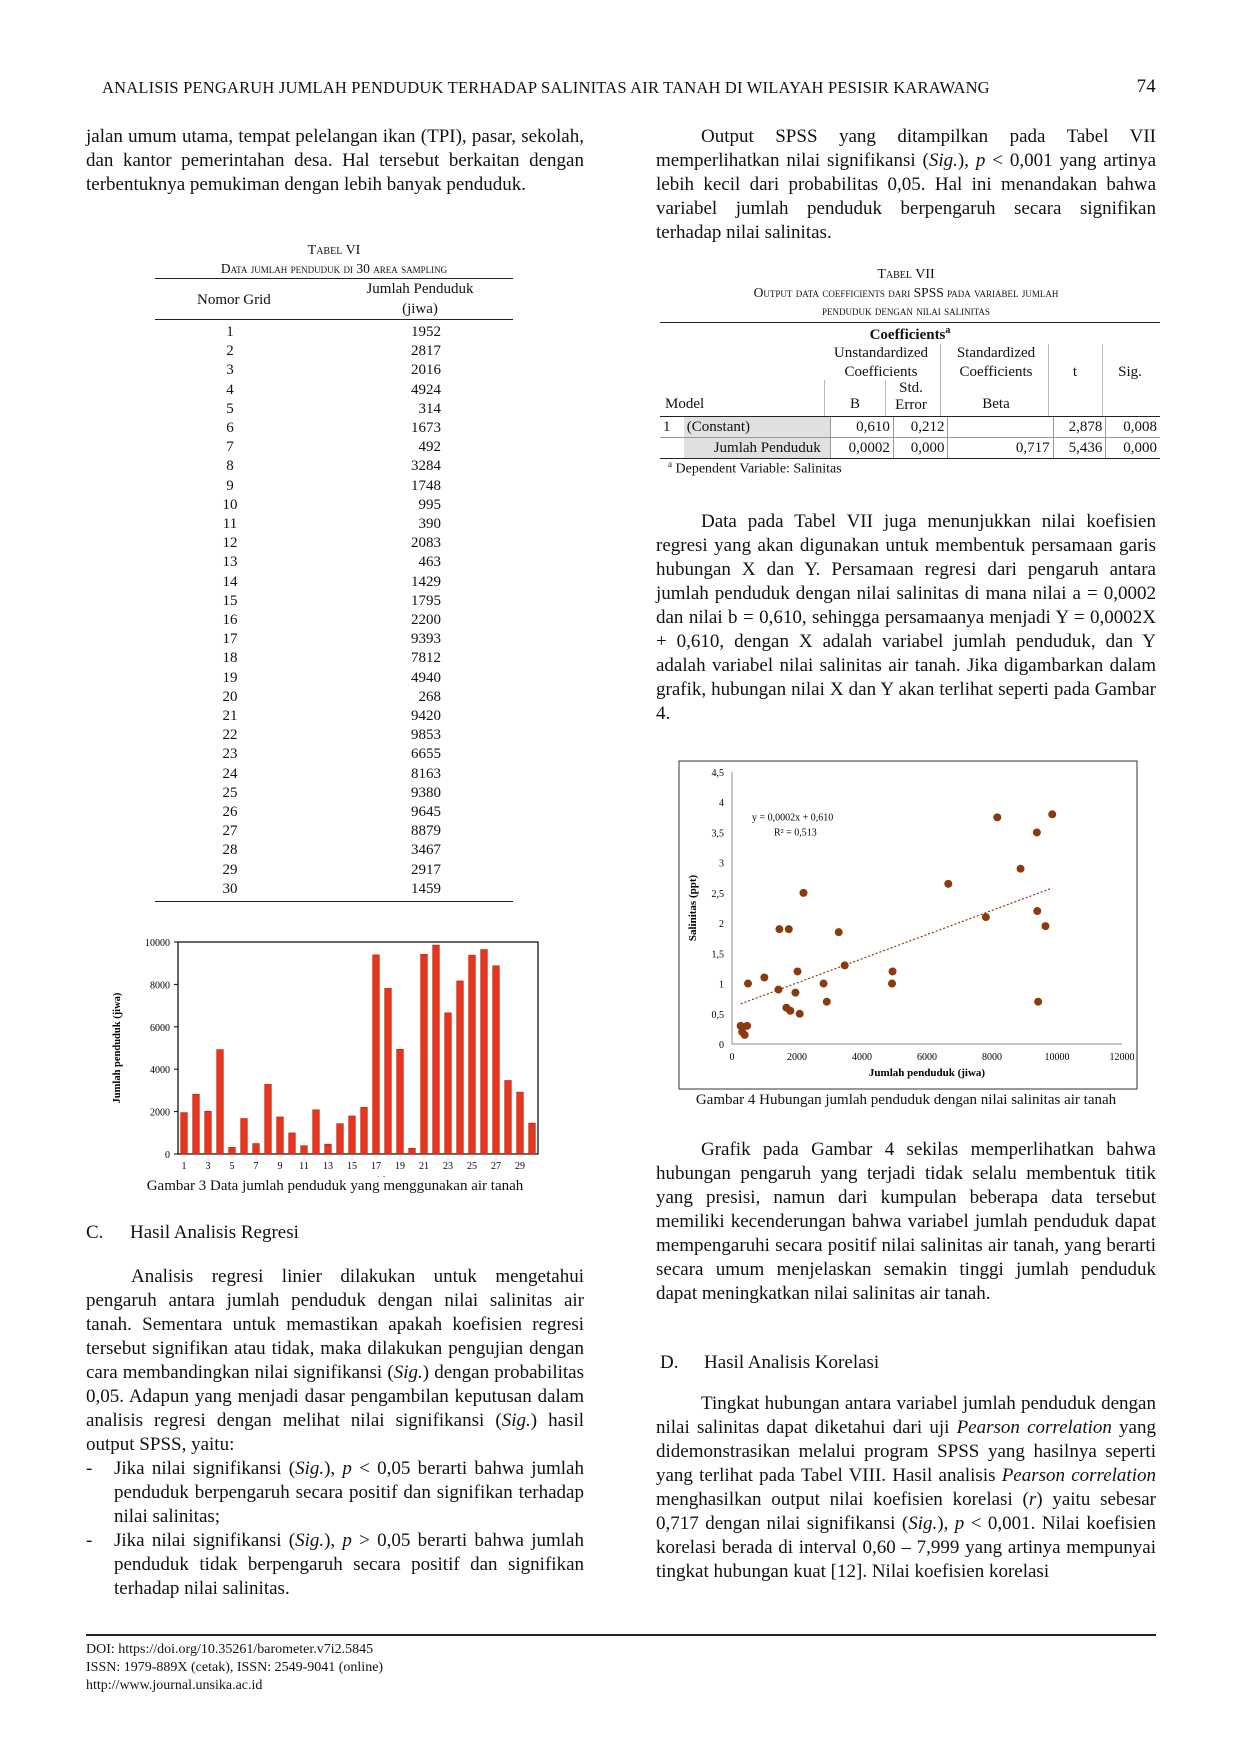  Describe the element at coordinates (358, 1176) in the screenshot. I see `x-axis-label: Nomor Grid` at that location.